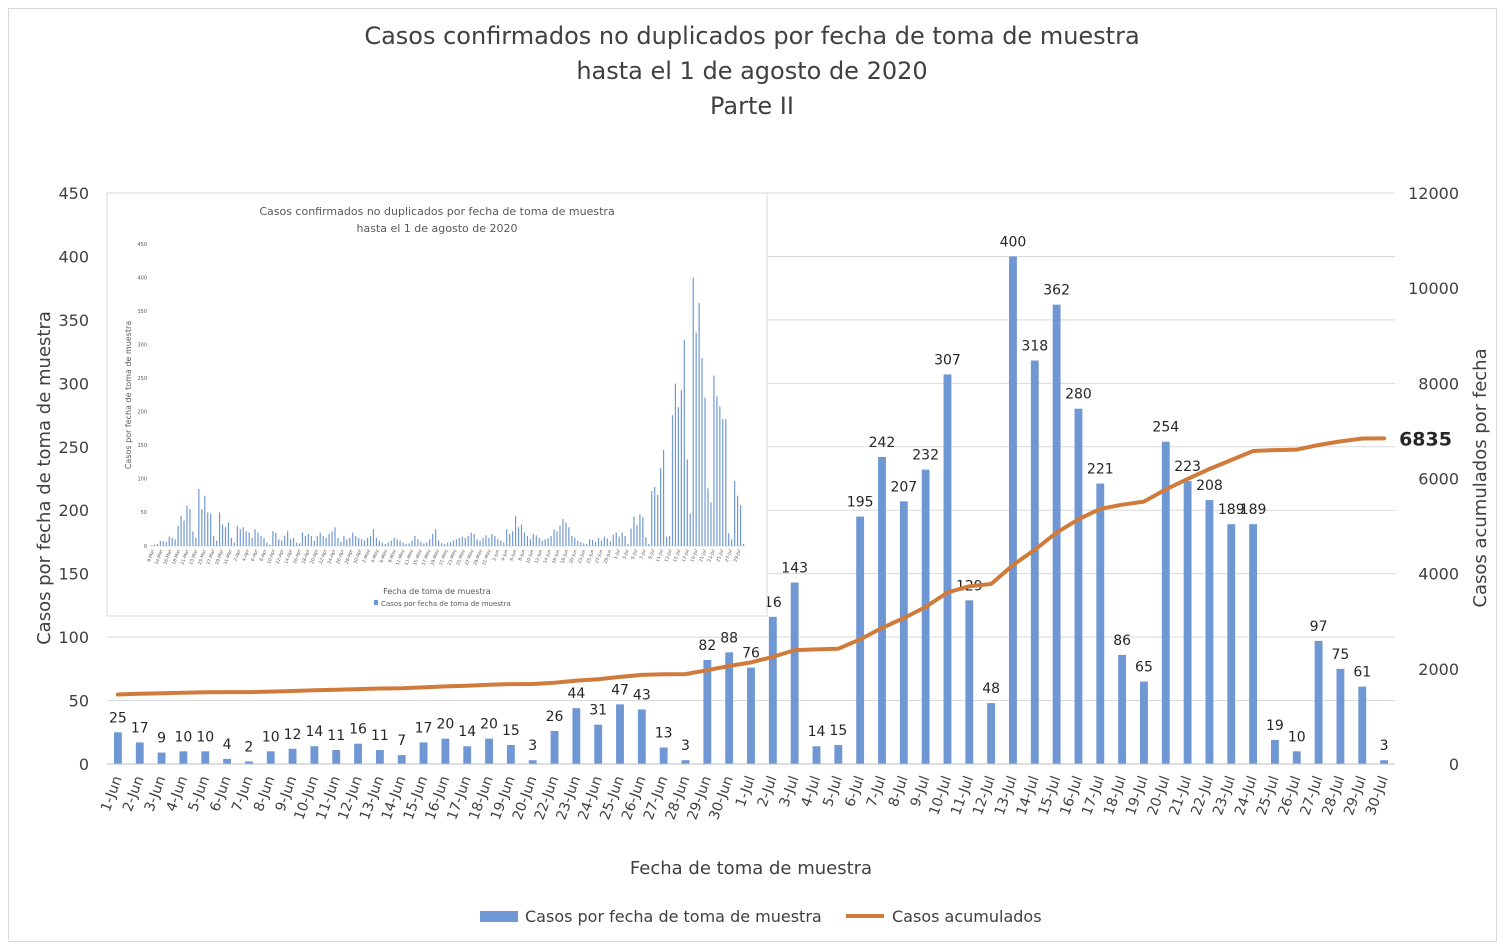 Image resolution: width=1505 pixels, height=950 pixels. I want to click on inset-x-tick-label: 27-Mar, so click(210, 556).